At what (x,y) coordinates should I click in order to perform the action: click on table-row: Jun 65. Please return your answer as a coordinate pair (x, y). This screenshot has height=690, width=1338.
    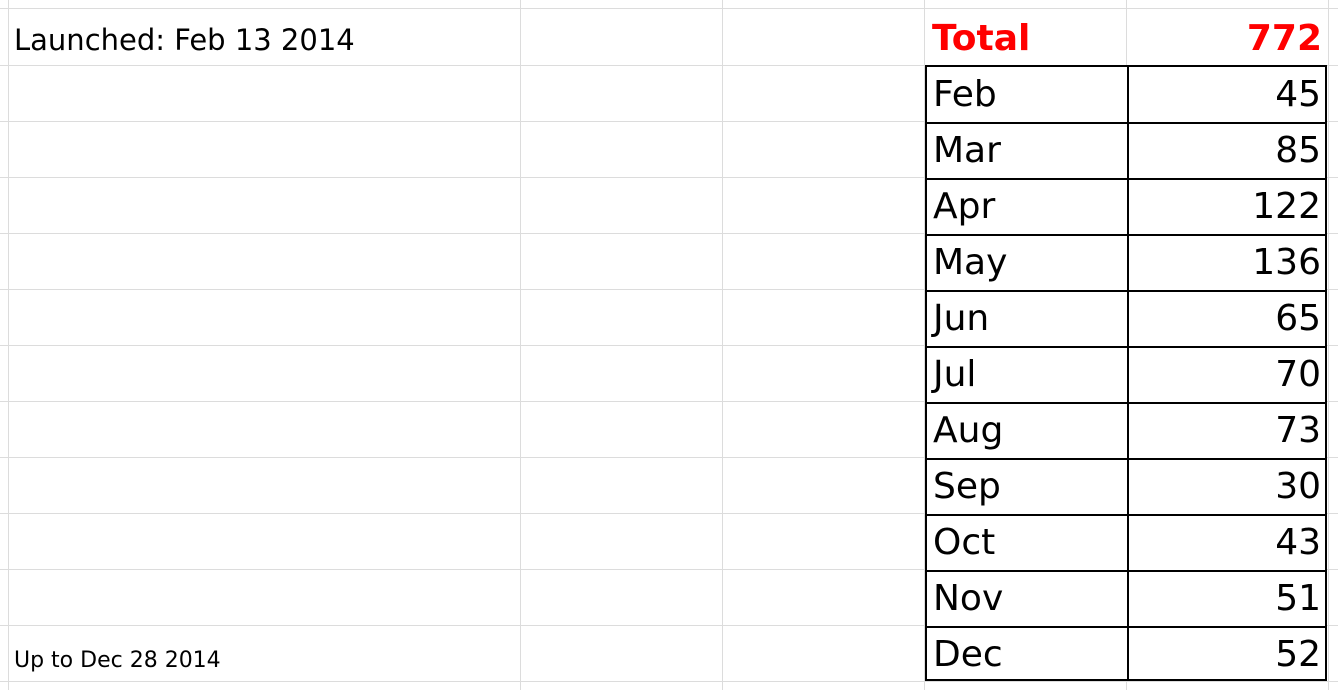
    Looking at the image, I should click on (1126, 319).